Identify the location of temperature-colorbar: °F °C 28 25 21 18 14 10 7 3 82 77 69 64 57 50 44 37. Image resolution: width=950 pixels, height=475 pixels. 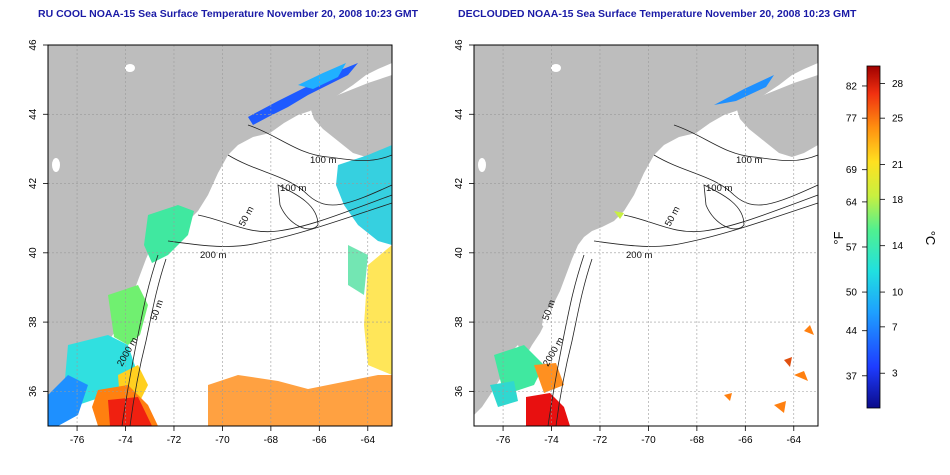
(884, 237).